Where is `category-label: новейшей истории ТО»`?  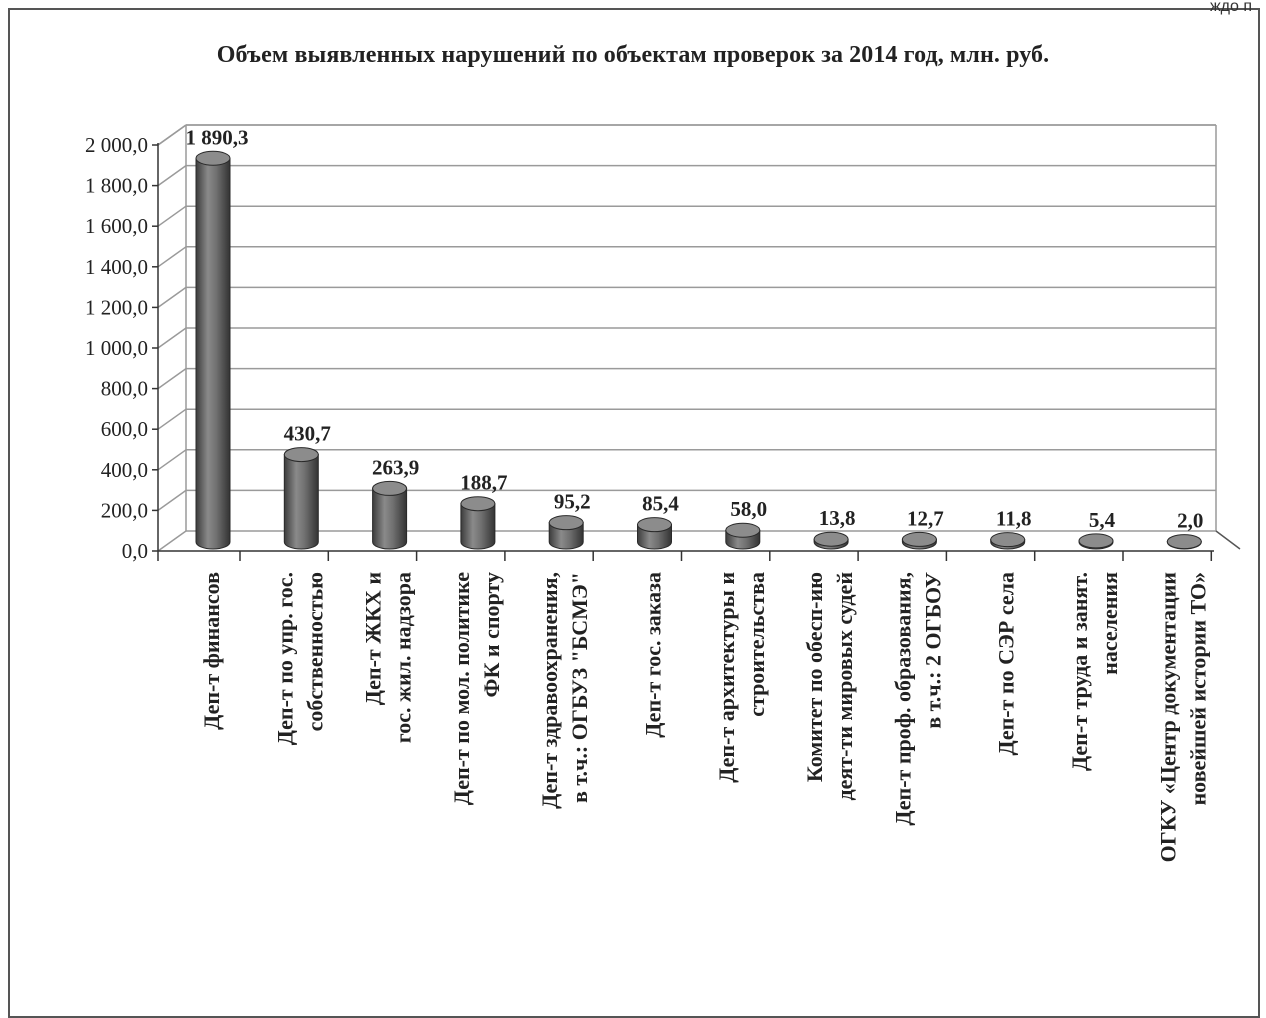 category-label: новейшей истории ТО» is located at coordinates (1197, 689).